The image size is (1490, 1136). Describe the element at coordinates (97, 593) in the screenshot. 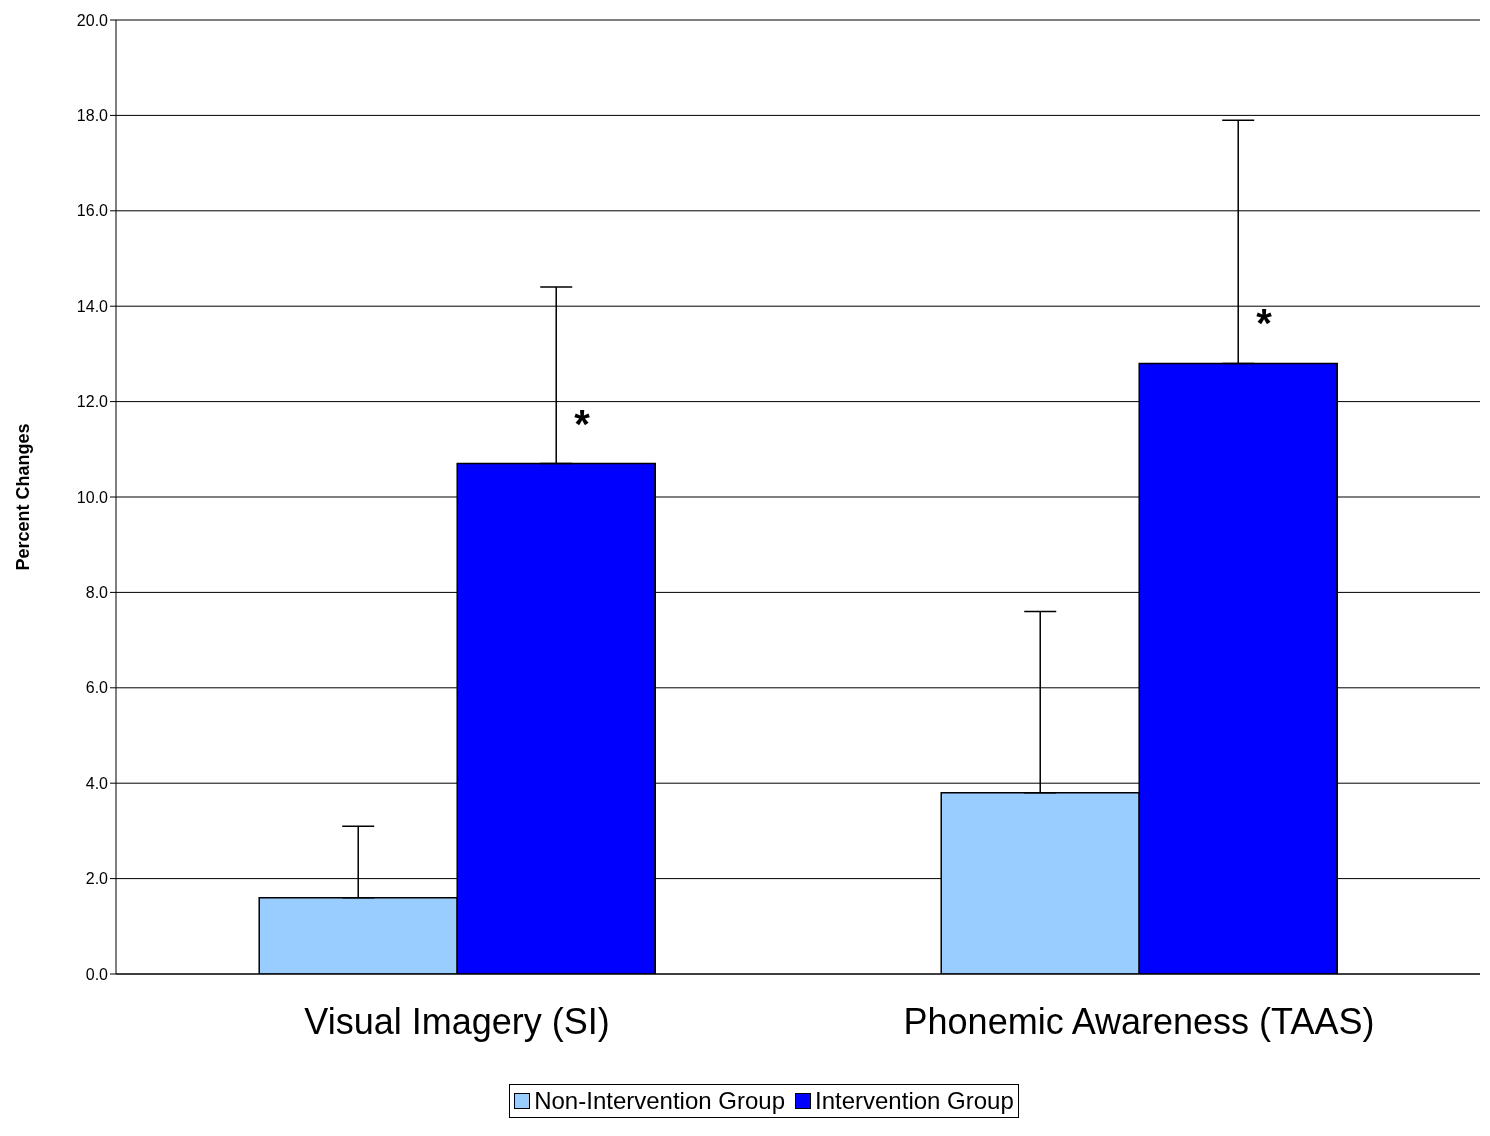

I see `y-tick-label: 8.0` at that location.